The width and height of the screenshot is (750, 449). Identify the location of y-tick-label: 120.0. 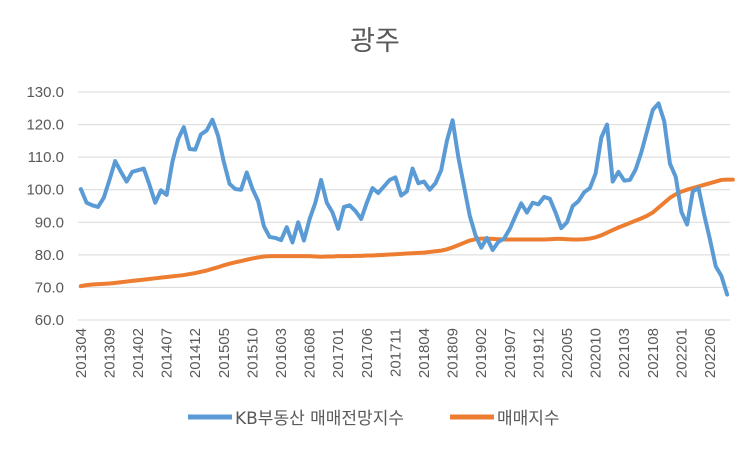
(45, 125).